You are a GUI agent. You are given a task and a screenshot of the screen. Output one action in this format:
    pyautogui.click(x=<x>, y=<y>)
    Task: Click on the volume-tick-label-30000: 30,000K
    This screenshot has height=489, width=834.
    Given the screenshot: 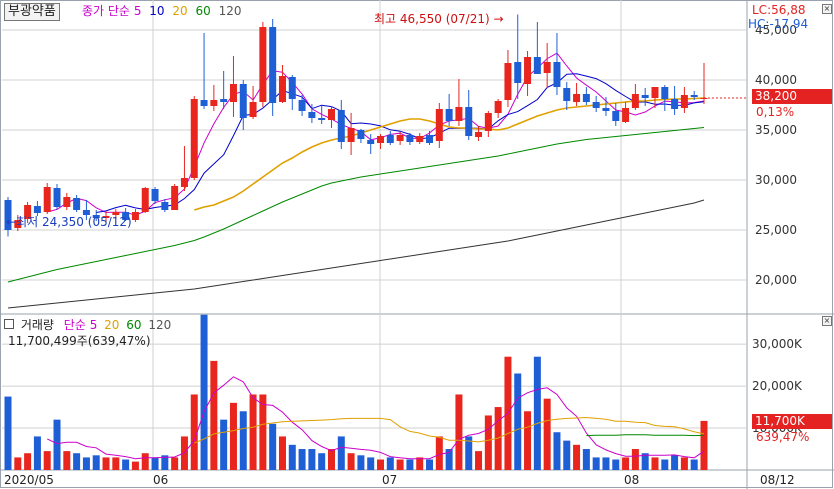 What is the action you would take?
    pyautogui.click(x=777, y=344)
    